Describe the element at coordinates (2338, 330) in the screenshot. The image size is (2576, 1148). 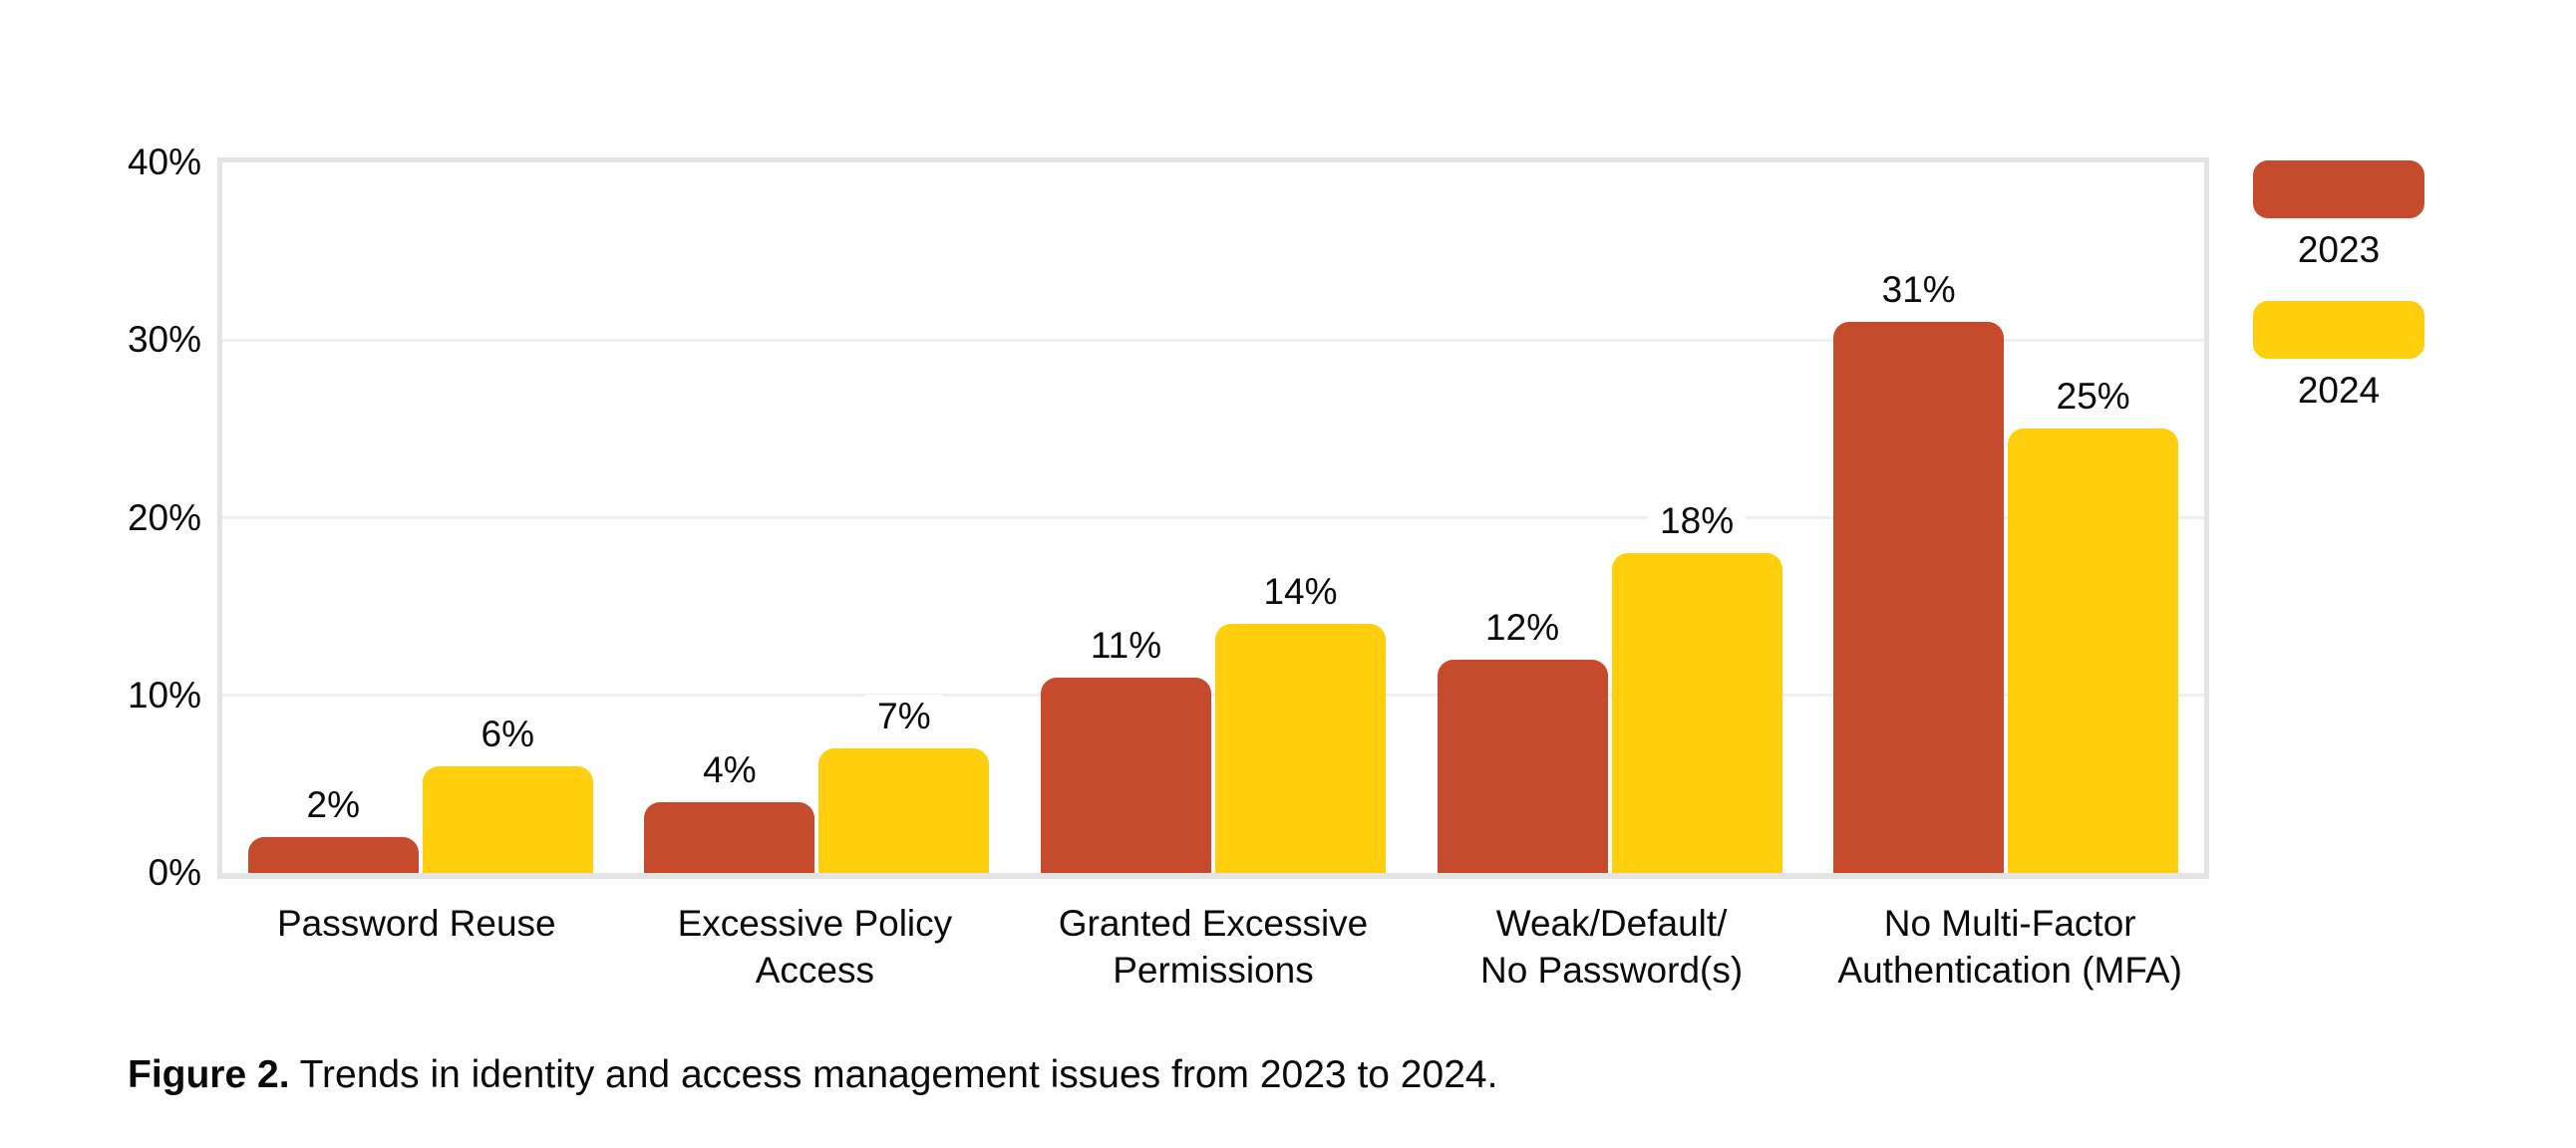
I see `legend-swatch-2024` at that location.